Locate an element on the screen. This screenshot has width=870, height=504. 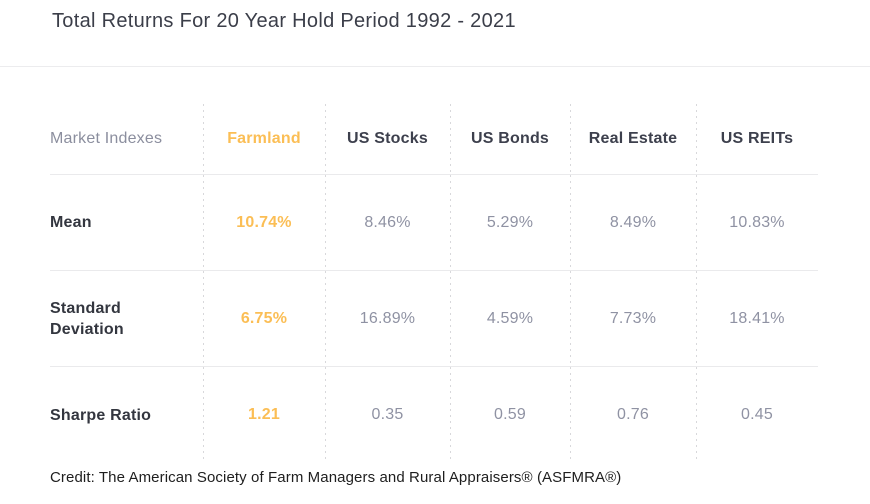
column-header-farmland: Farmland is located at coordinates (264, 139).